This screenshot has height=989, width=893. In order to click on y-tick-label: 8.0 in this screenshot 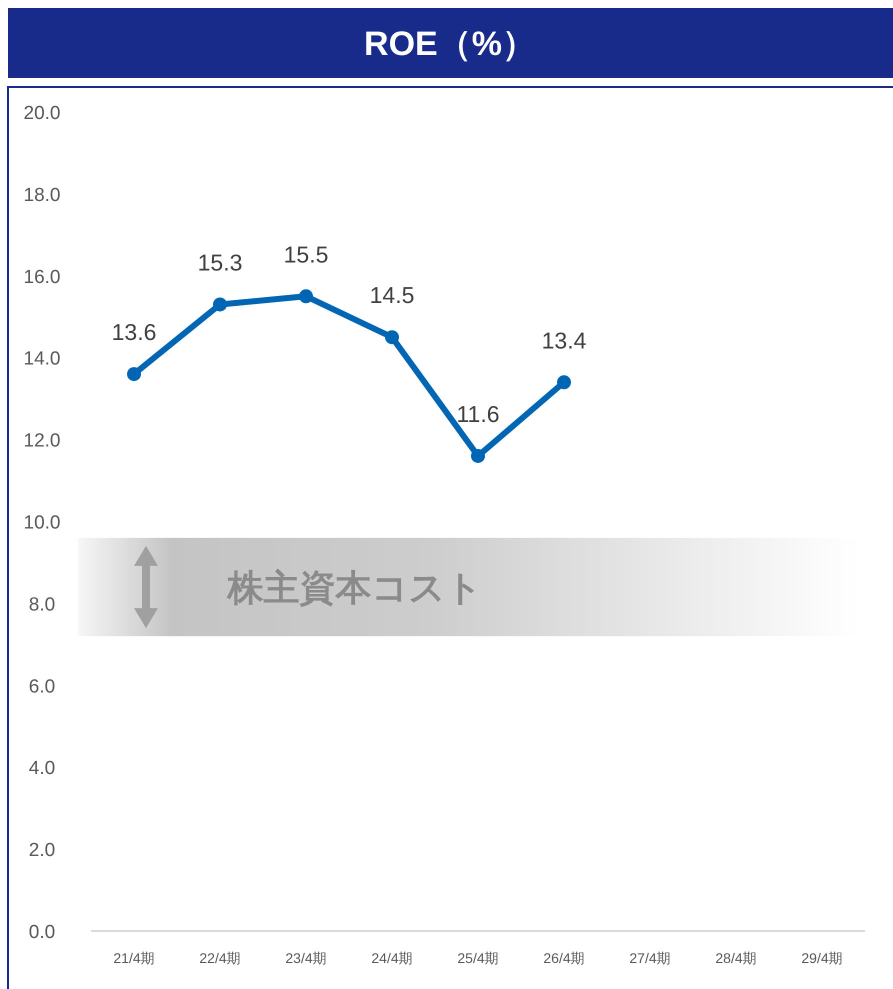, I will do `click(42, 605)`.